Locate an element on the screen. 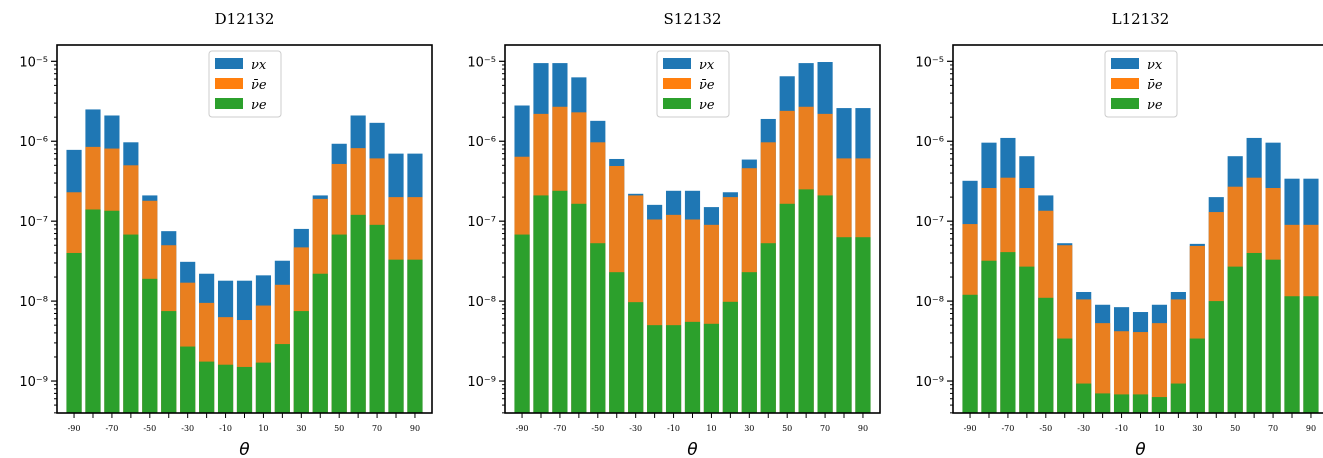 This screenshot has height=458, width=1323. x-tick-label: 50 is located at coordinates (1235, 428).